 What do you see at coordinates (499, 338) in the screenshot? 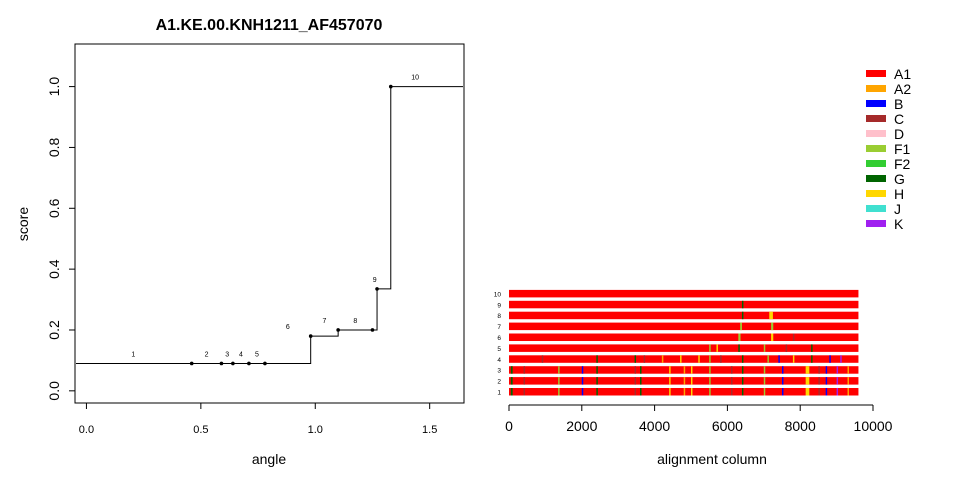
I see `alignment-row-label: 6` at bounding box center [499, 338].